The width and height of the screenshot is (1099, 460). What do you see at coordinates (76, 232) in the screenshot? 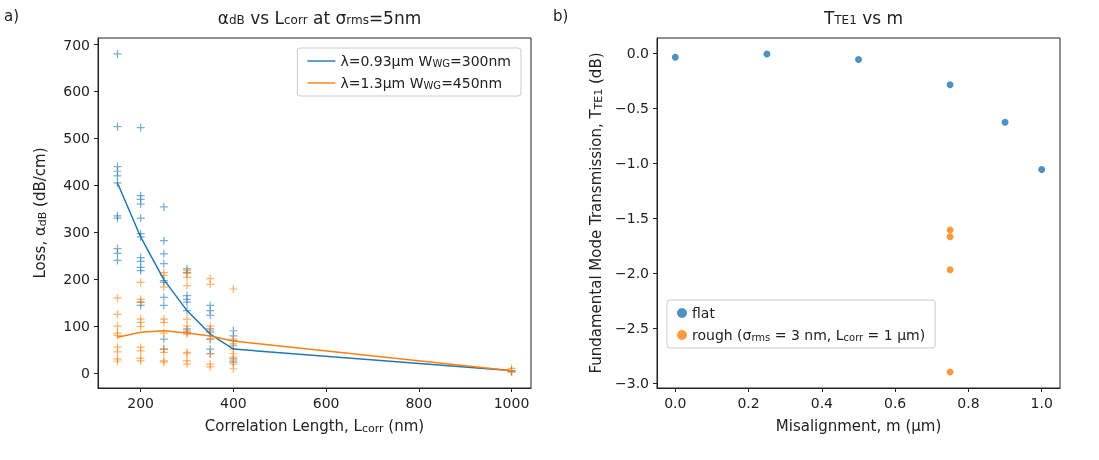
I see `y-tick-label: 300` at bounding box center [76, 232].